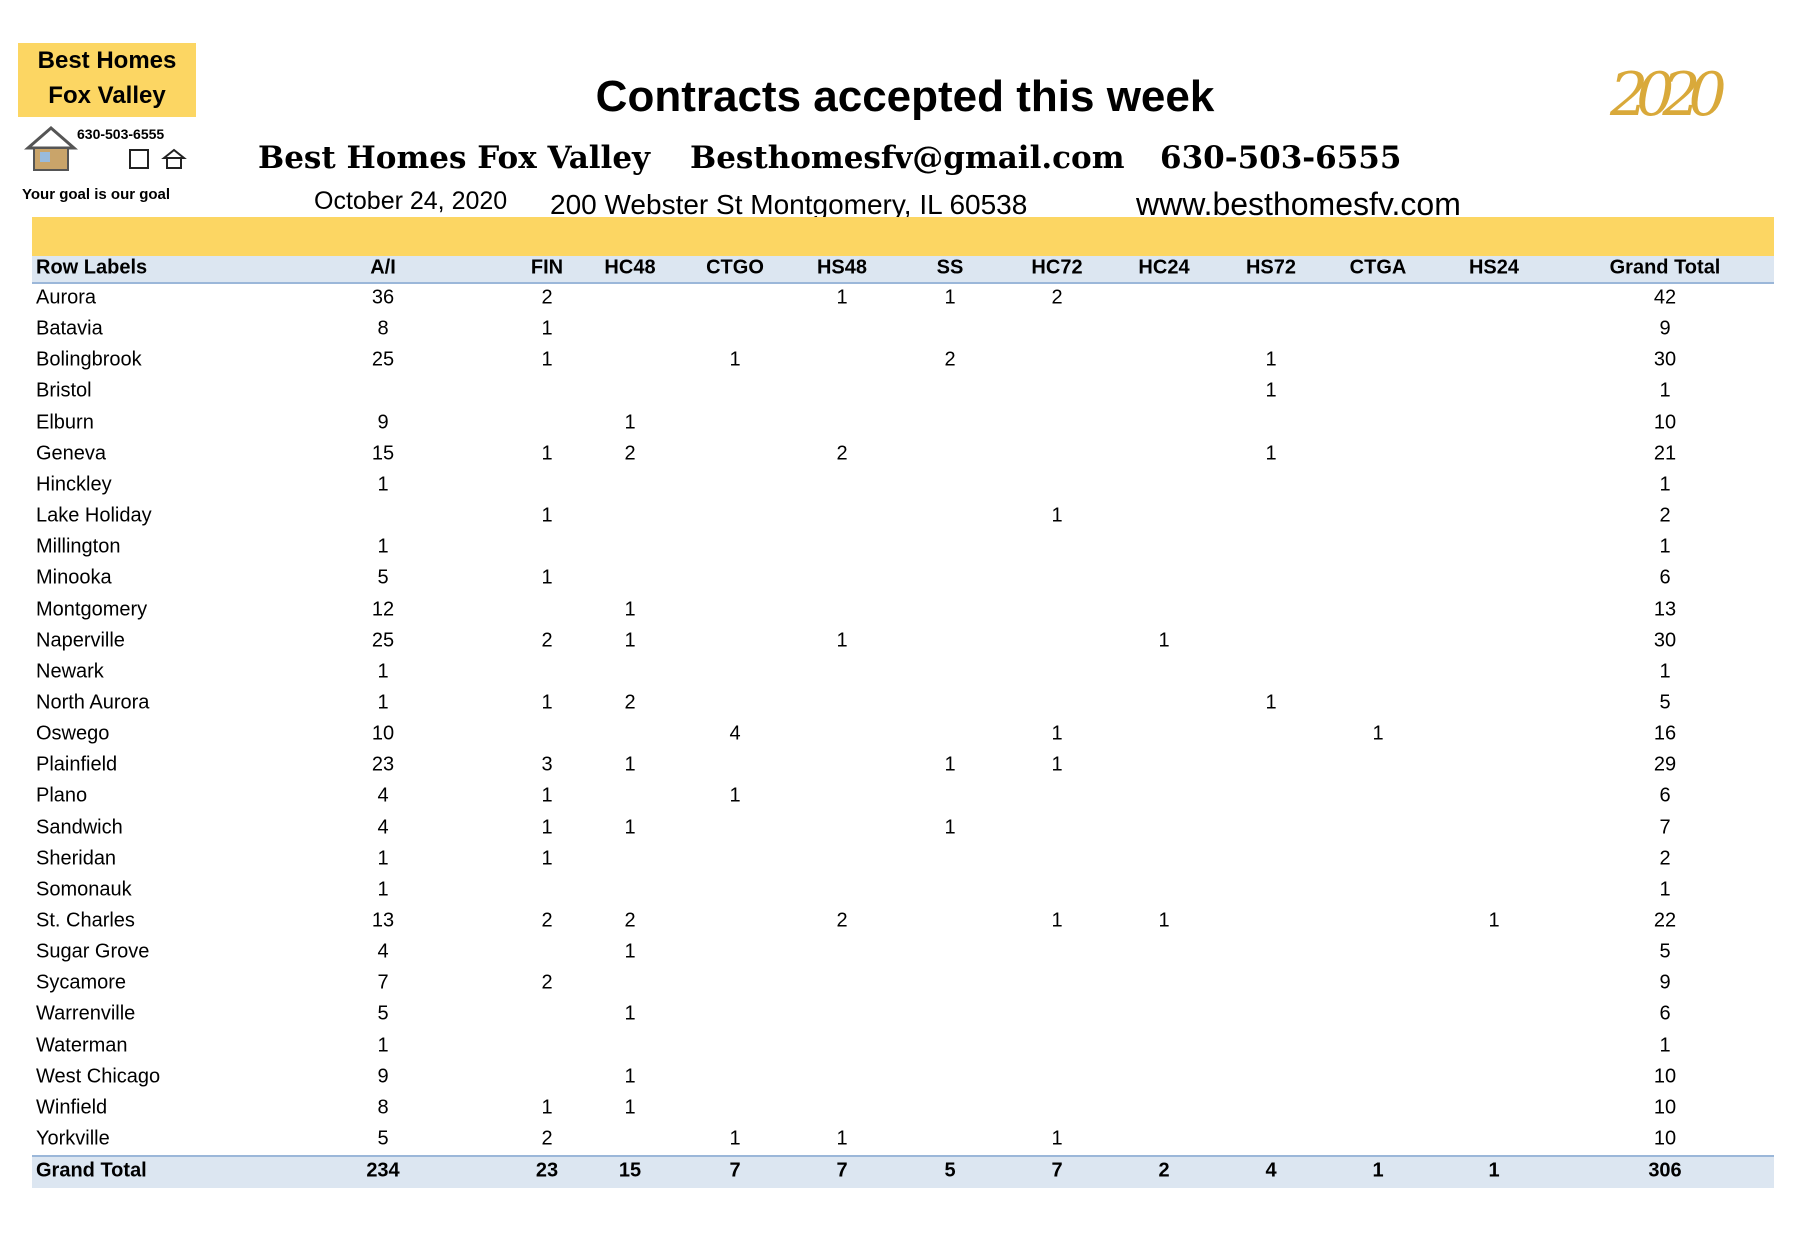 This screenshot has width=1800, height=1260. I want to click on cell: 16, so click(1665, 733).